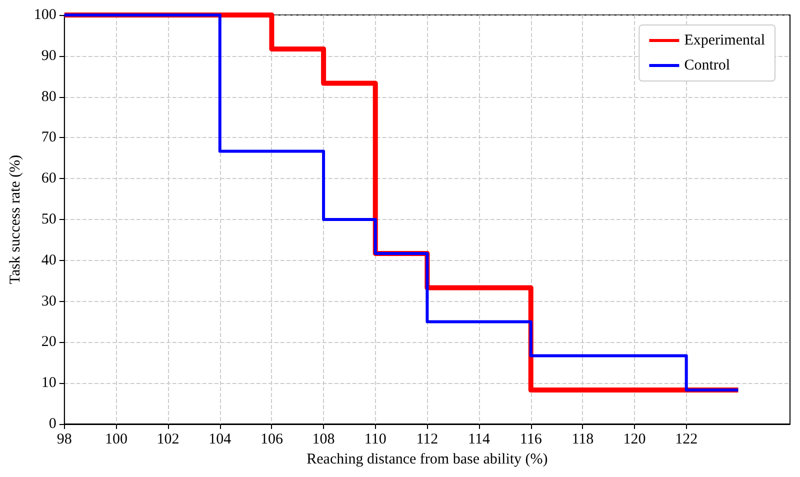 Image resolution: width=800 pixels, height=477 pixels. I want to click on y-tick-label: 80, so click(48, 96).